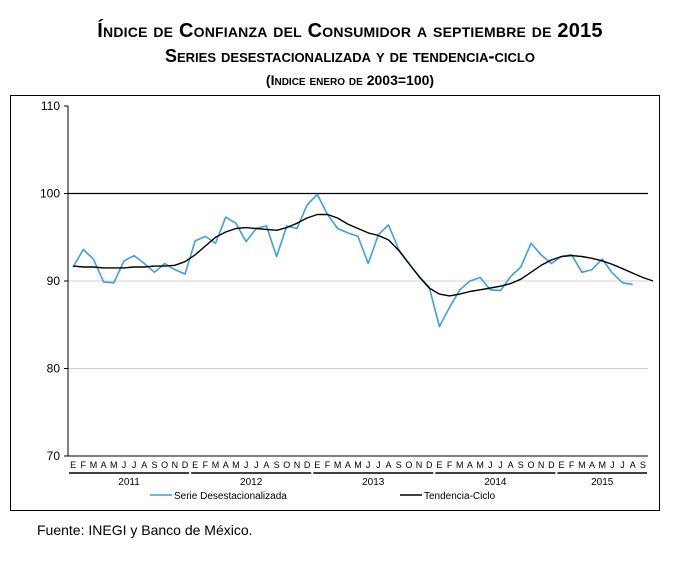 This screenshot has width=700, height=561. I want to click on source-note: Fuente: INEGI y Banco de México., so click(145, 530).